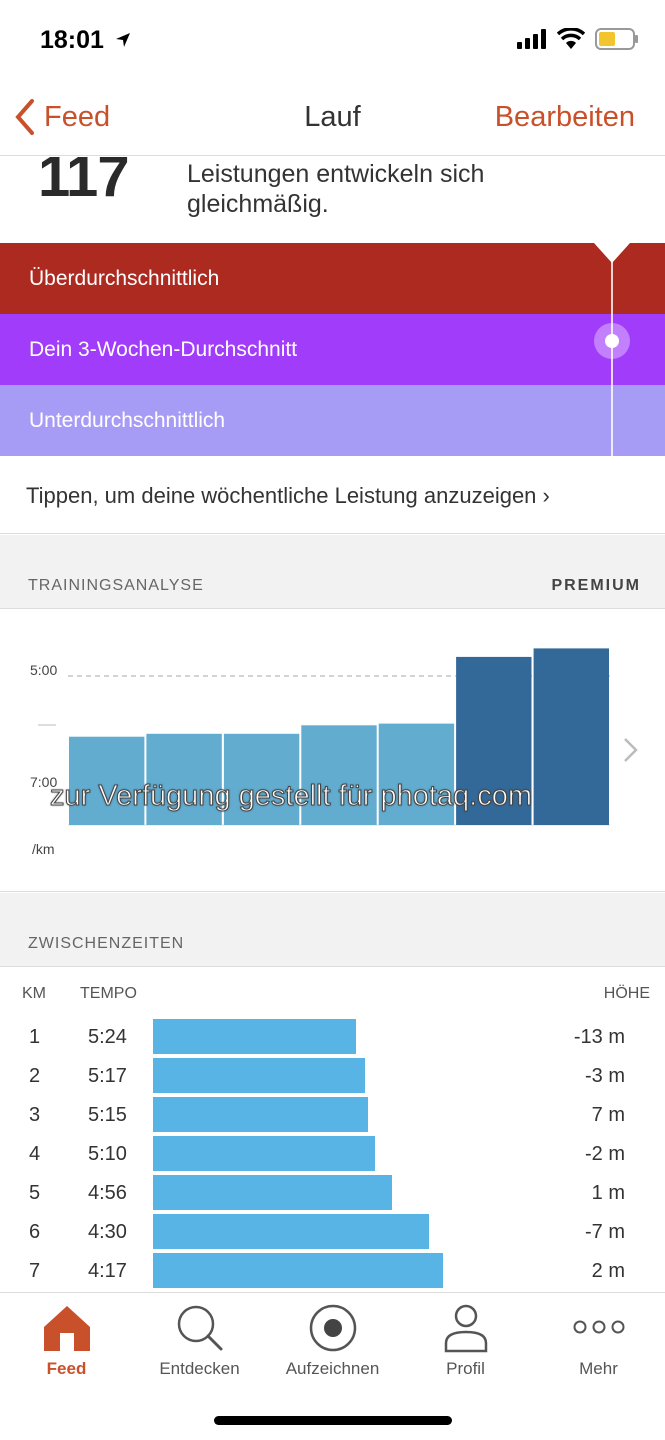 The width and height of the screenshot is (665, 1440). What do you see at coordinates (465, 1328) in the screenshot?
I see `profile-icon` at bounding box center [465, 1328].